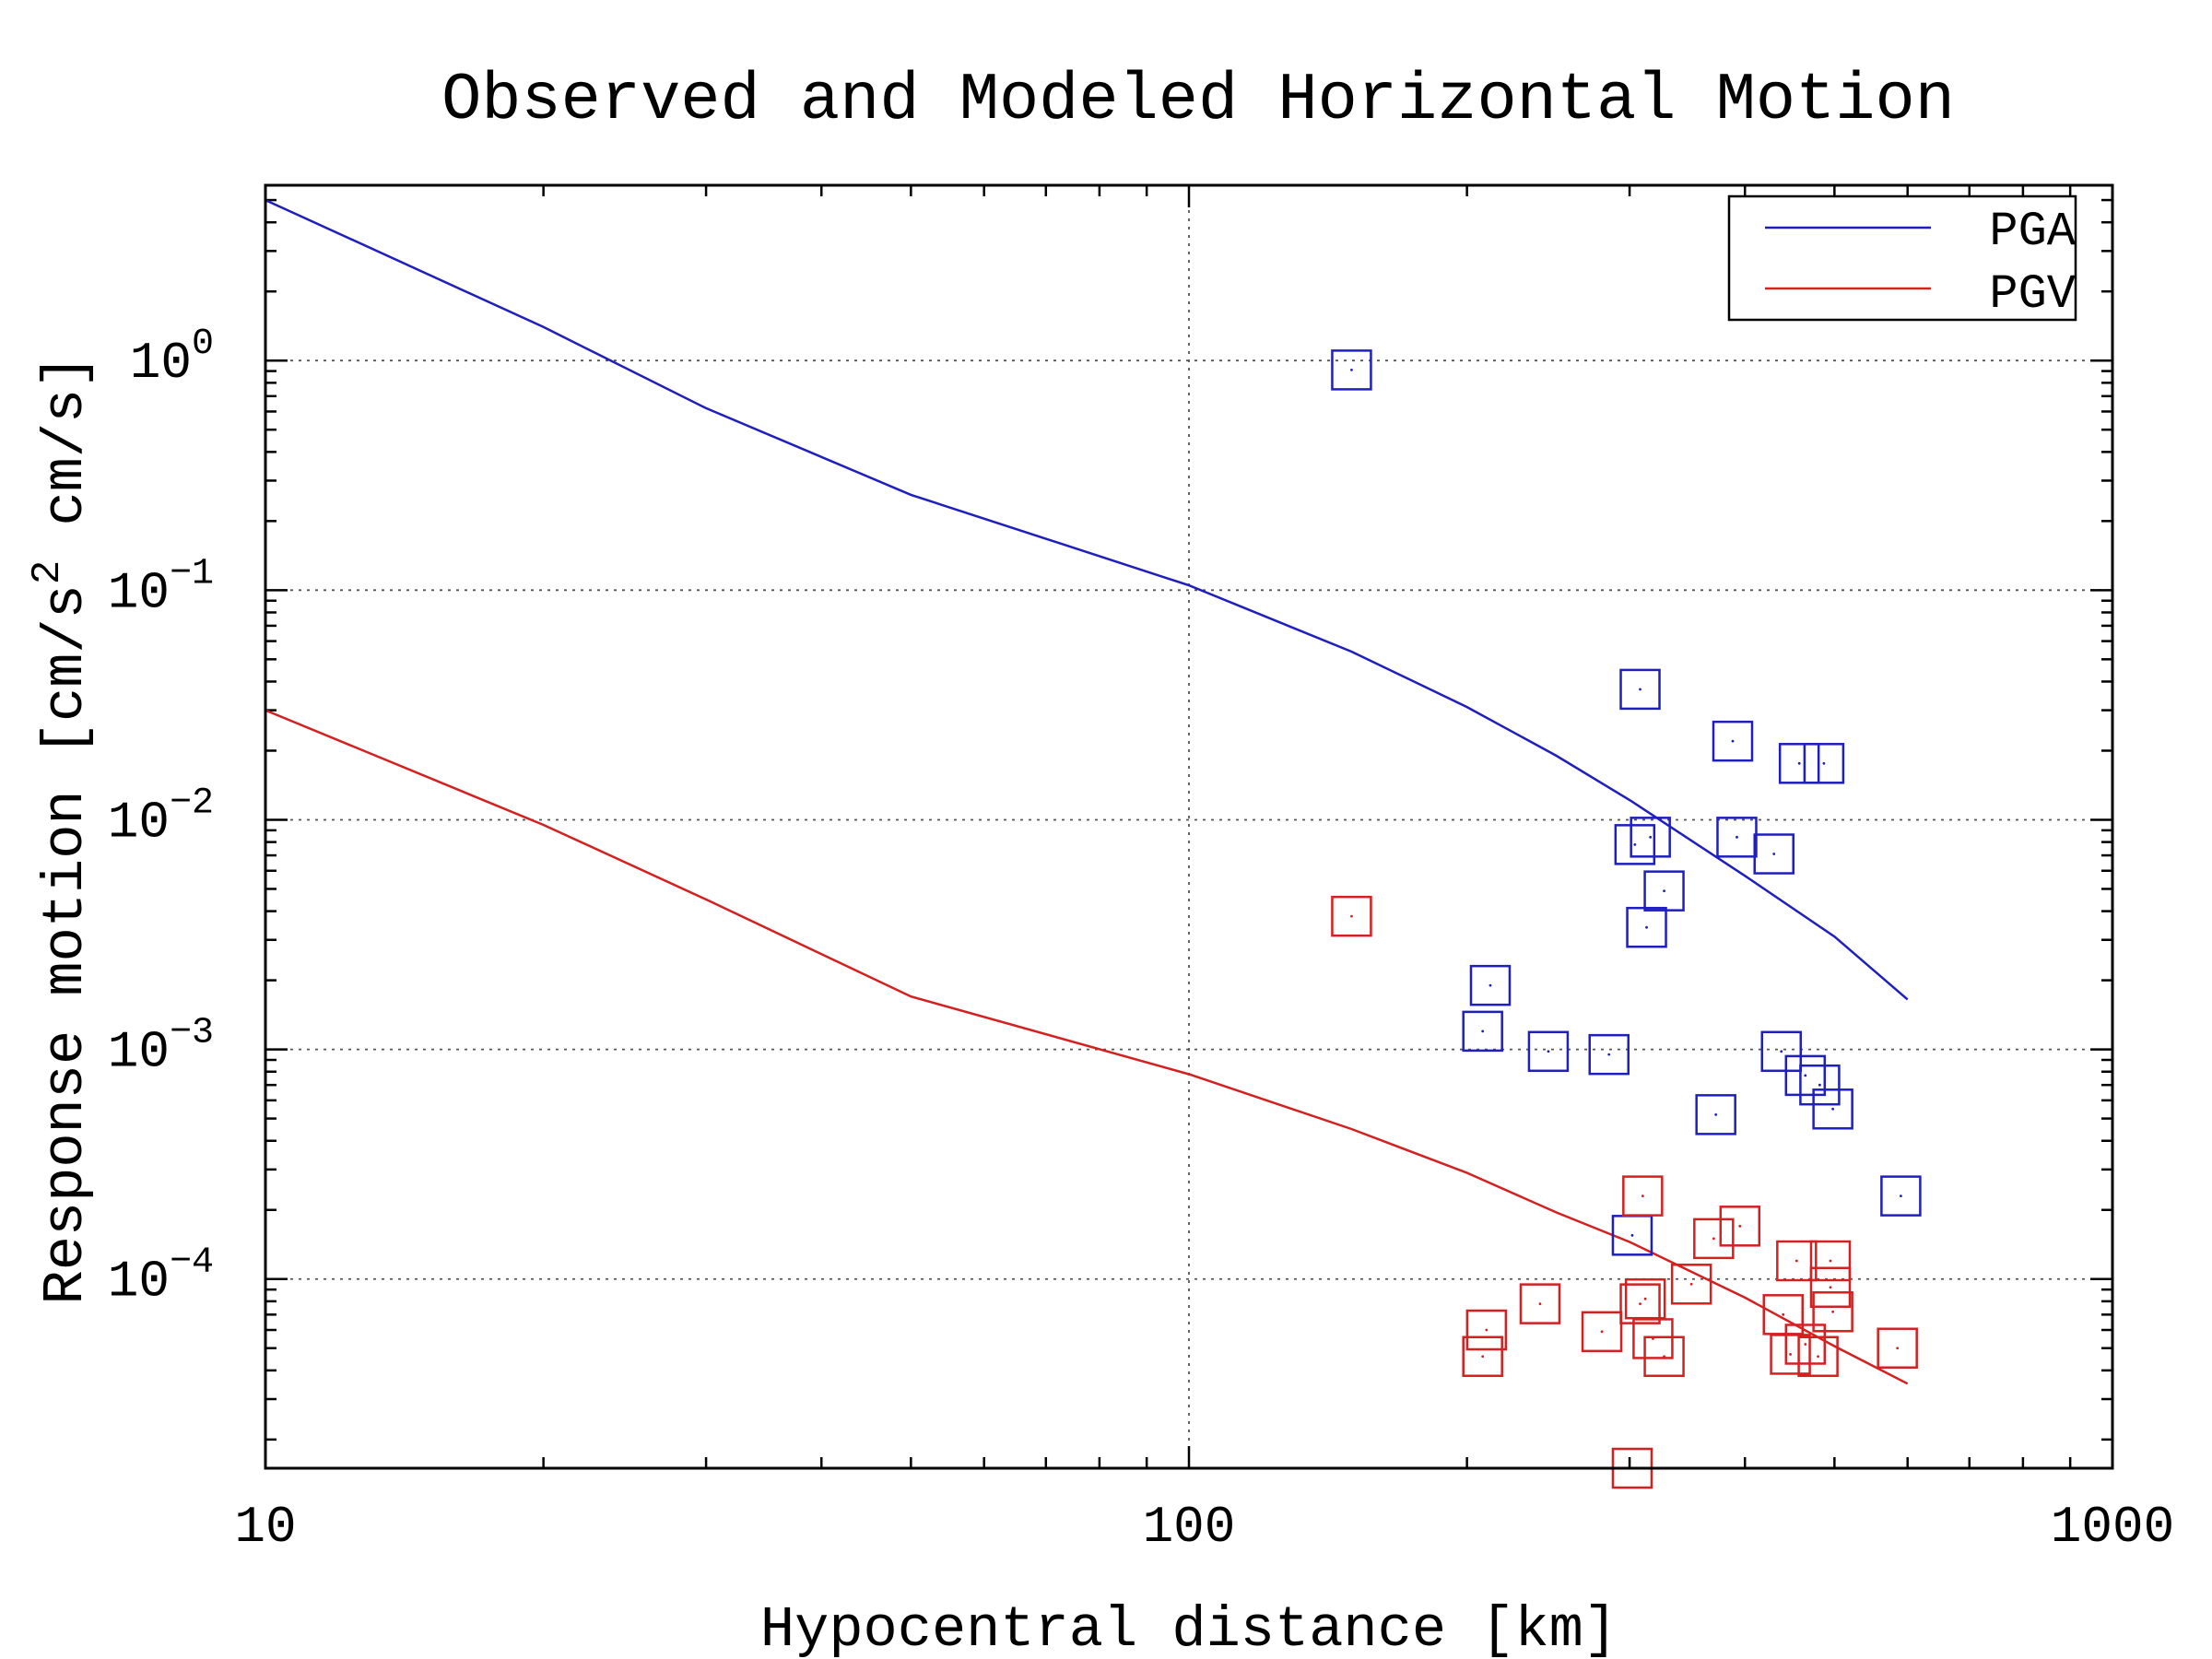  What do you see at coordinates (192, 573) in the screenshot?
I see `y-tick-exponent: −1` at bounding box center [192, 573].